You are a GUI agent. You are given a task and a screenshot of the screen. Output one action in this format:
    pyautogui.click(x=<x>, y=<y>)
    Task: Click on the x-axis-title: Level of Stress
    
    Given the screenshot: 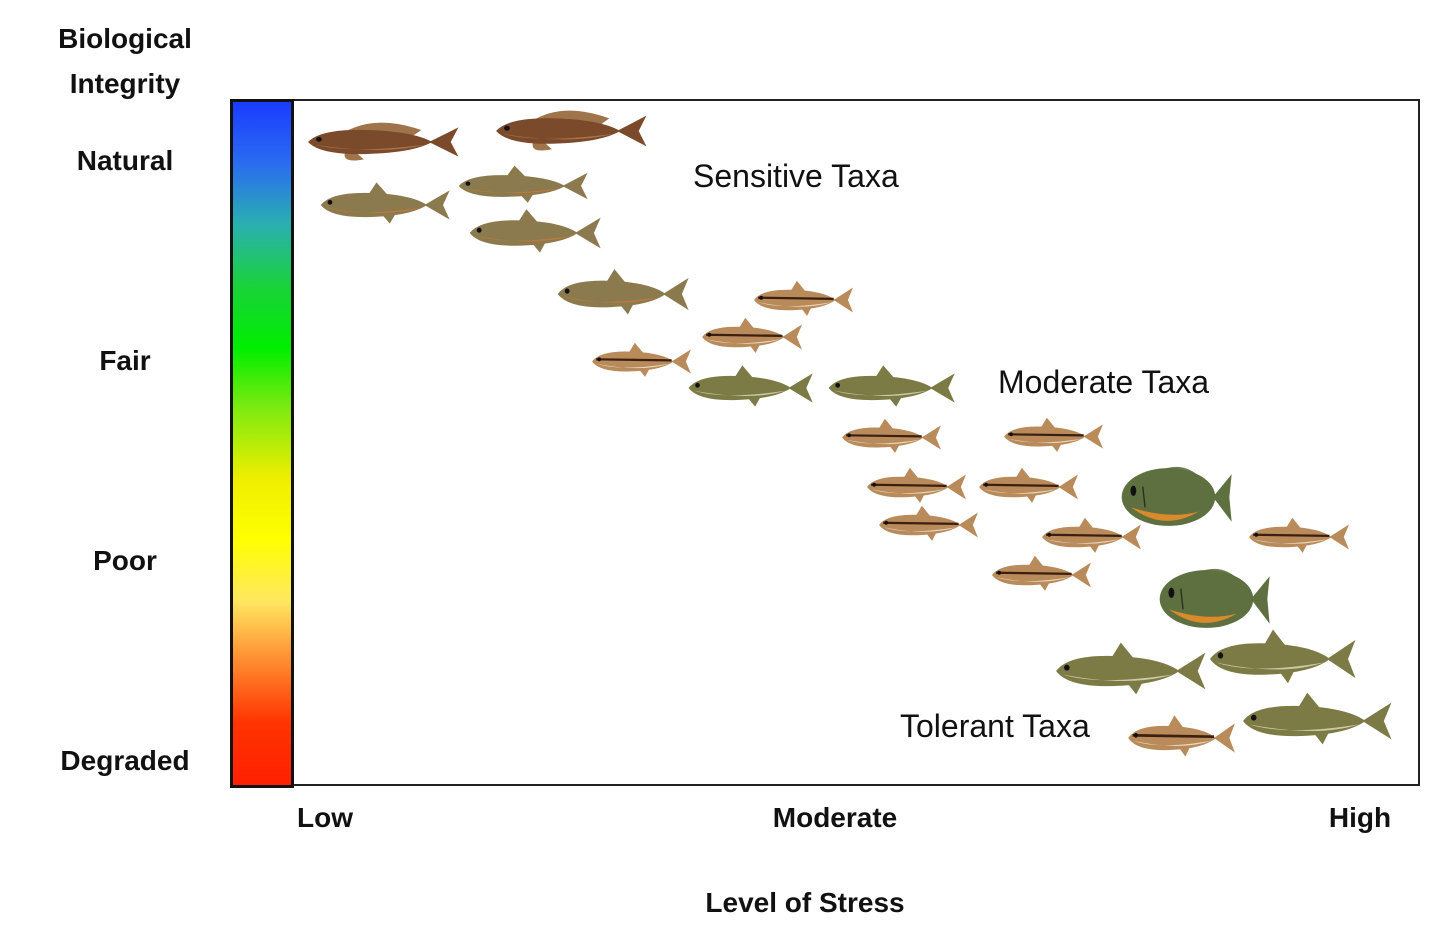 What is the action you would take?
    pyautogui.click(x=805, y=903)
    